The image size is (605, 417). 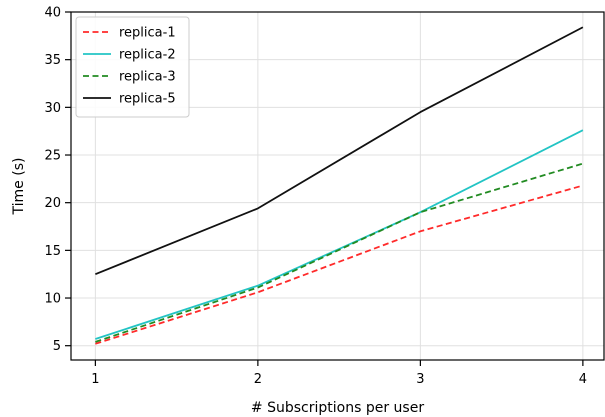 I want to click on legend-label-replica-3: replica-3, so click(x=147, y=77).